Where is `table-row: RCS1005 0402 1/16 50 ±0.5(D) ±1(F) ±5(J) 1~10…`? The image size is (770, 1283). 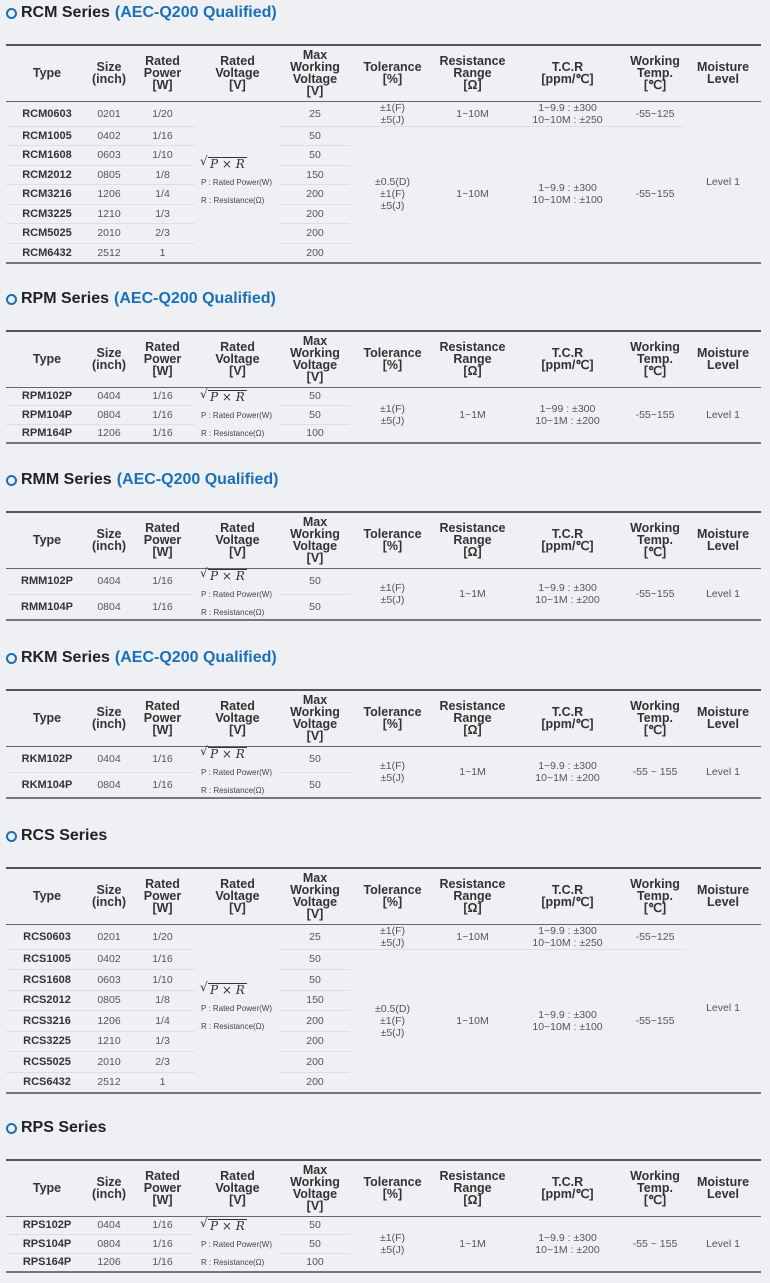
table-row: RCS1005 0402 1/16 50 ±0.5(D) ±1(F) ±5(J) 1~10… is located at coordinates (383, 993).